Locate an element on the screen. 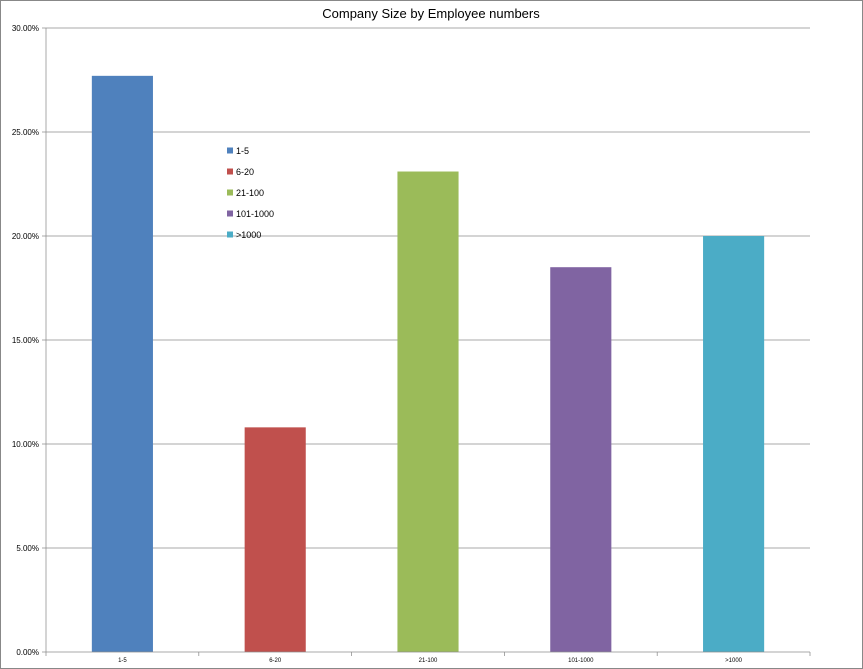  y-tick-label: 30.00% is located at coordinates (25, 28).